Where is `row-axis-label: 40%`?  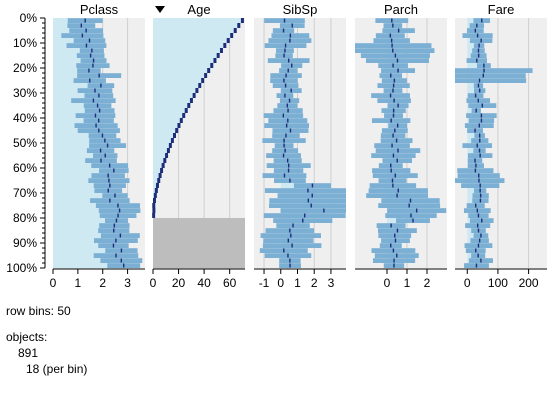
row-axis-label: 40% is located at coordinates (25, 118).